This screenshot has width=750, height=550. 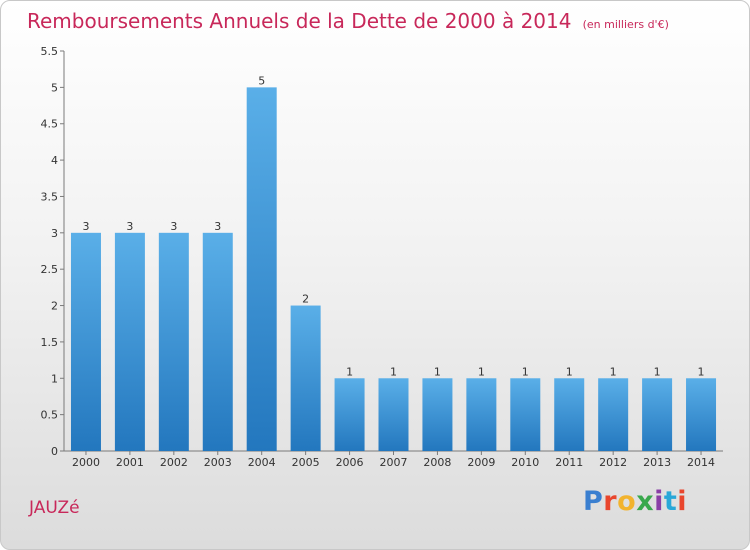 What do you see at coordinates (54, 378) in the screenshot?
I see `y-tick-label: 1` at bounding box center [54, 378].